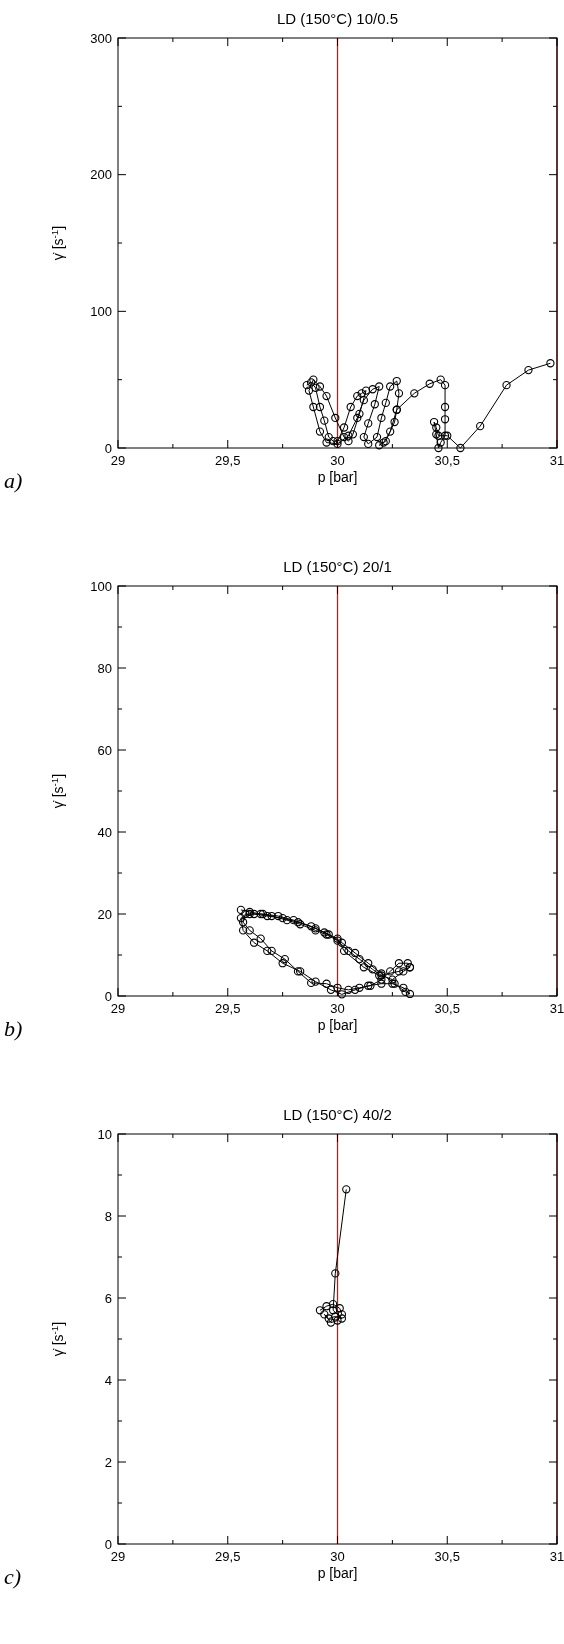 This screenshot has width=564, height=1644. What do you see at coordinates (13, 480) in the screenshot?
I see `text: a)` at bounding box center [13, 480].